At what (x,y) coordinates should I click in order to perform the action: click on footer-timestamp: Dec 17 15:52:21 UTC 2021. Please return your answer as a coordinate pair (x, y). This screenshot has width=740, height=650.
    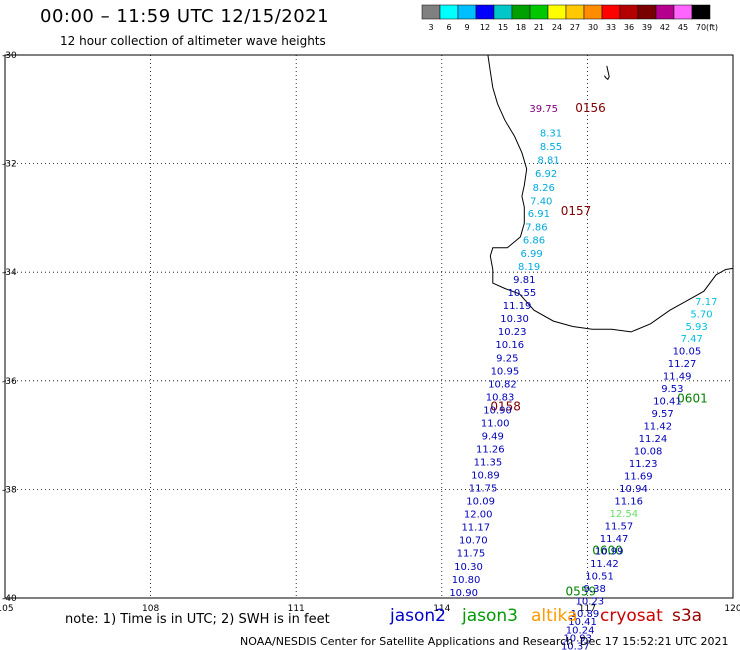
    Looking at the image, I should click on (654, 641).